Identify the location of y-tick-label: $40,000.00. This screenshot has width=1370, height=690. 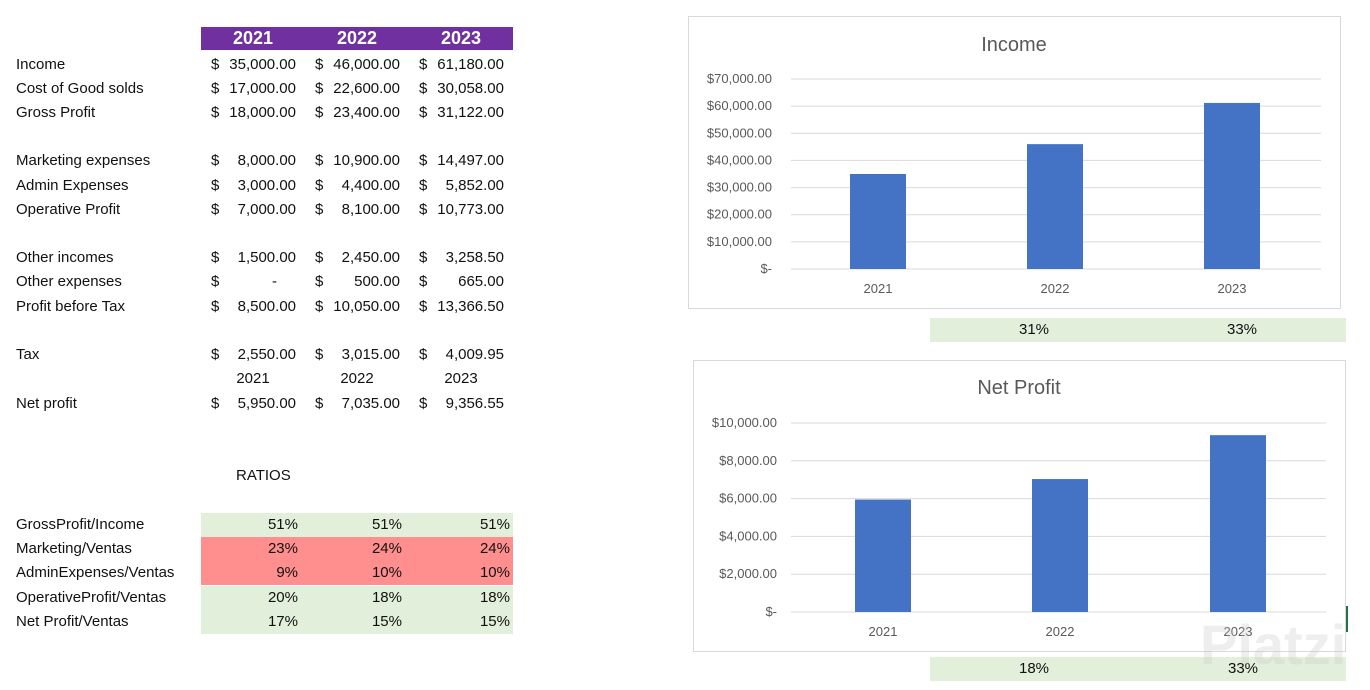
(739, 159).